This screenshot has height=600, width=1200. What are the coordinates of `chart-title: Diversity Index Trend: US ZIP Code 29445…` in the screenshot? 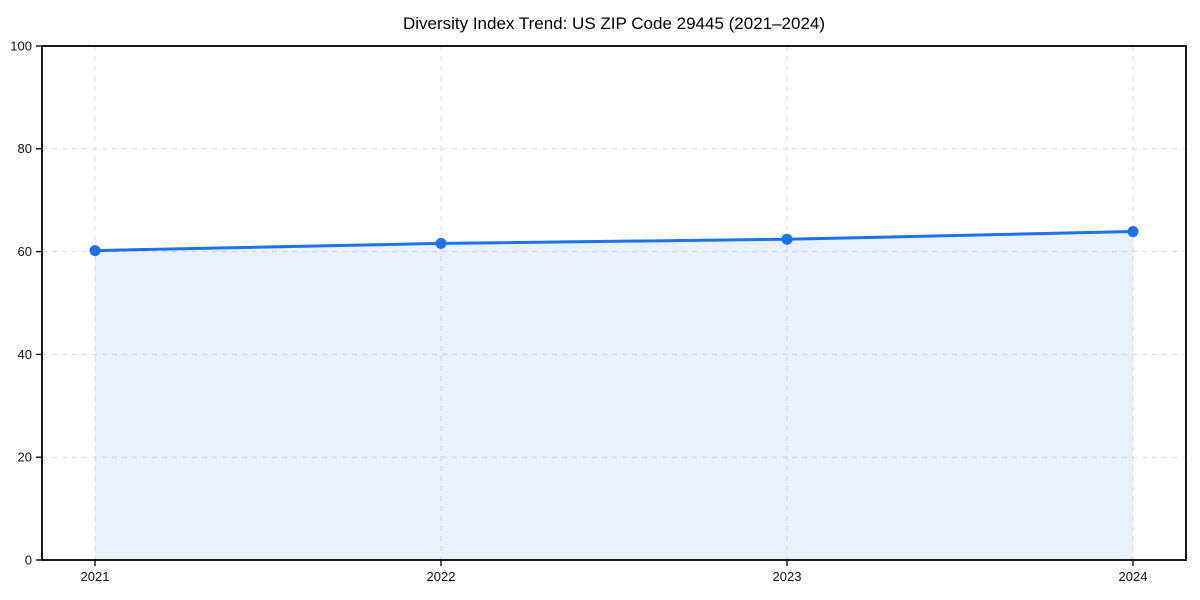 It's located at (614, 23).